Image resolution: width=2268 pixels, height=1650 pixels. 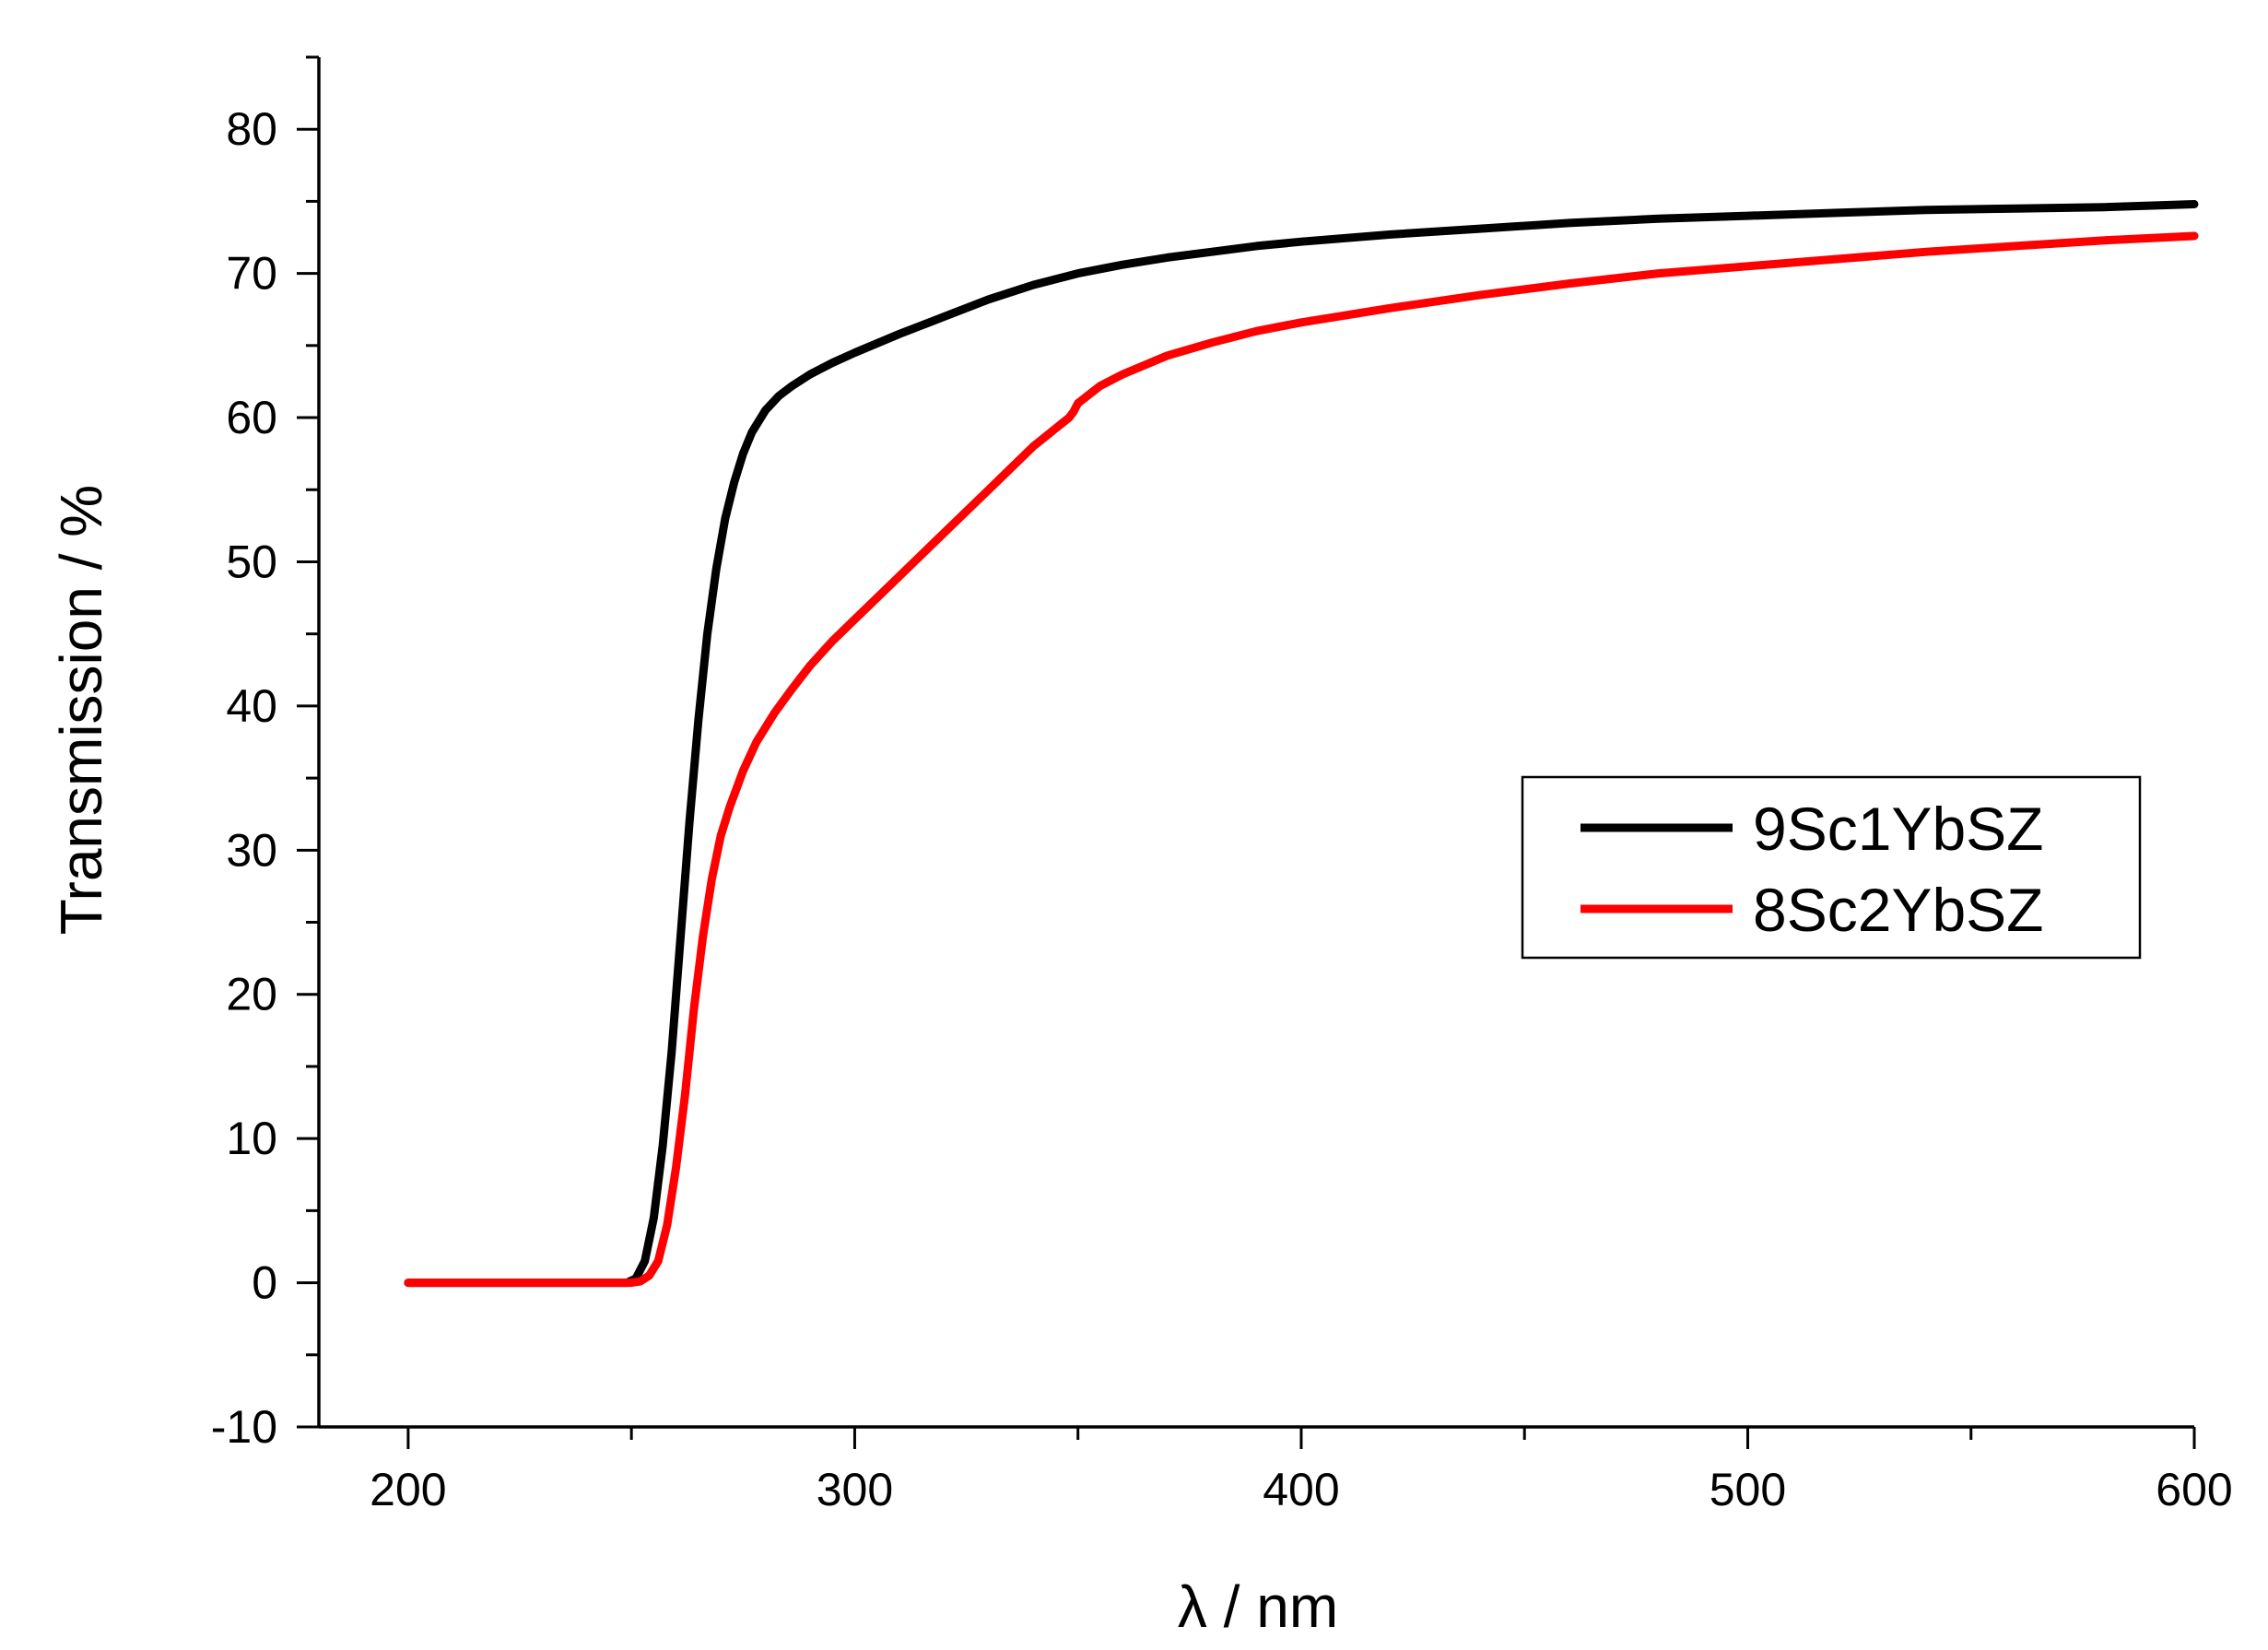 What do you see at coordinates (81, 710) in the screenshot?
I see `y-axis-title: Transmission / %` at bounding box center [81, 710].